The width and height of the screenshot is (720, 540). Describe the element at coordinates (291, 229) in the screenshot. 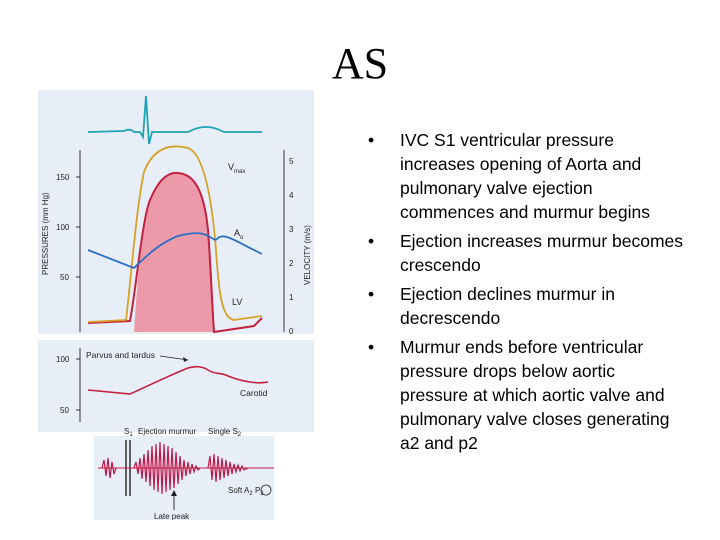

I see `velocity-tick: 3` at that location.